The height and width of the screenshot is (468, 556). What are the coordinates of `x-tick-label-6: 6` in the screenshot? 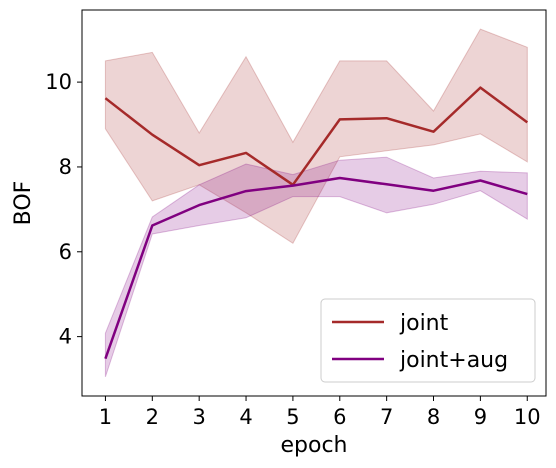 It's located at (339, 417).